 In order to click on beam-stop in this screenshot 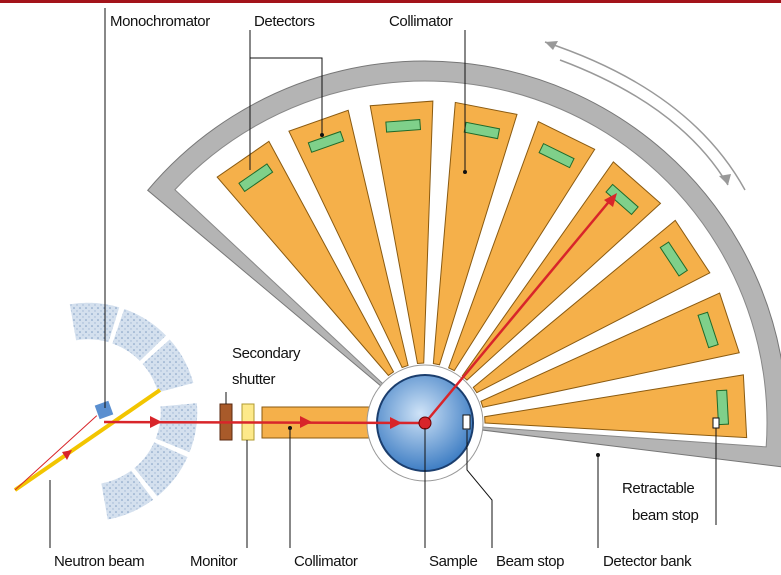, I will do `click(466, 422)`.